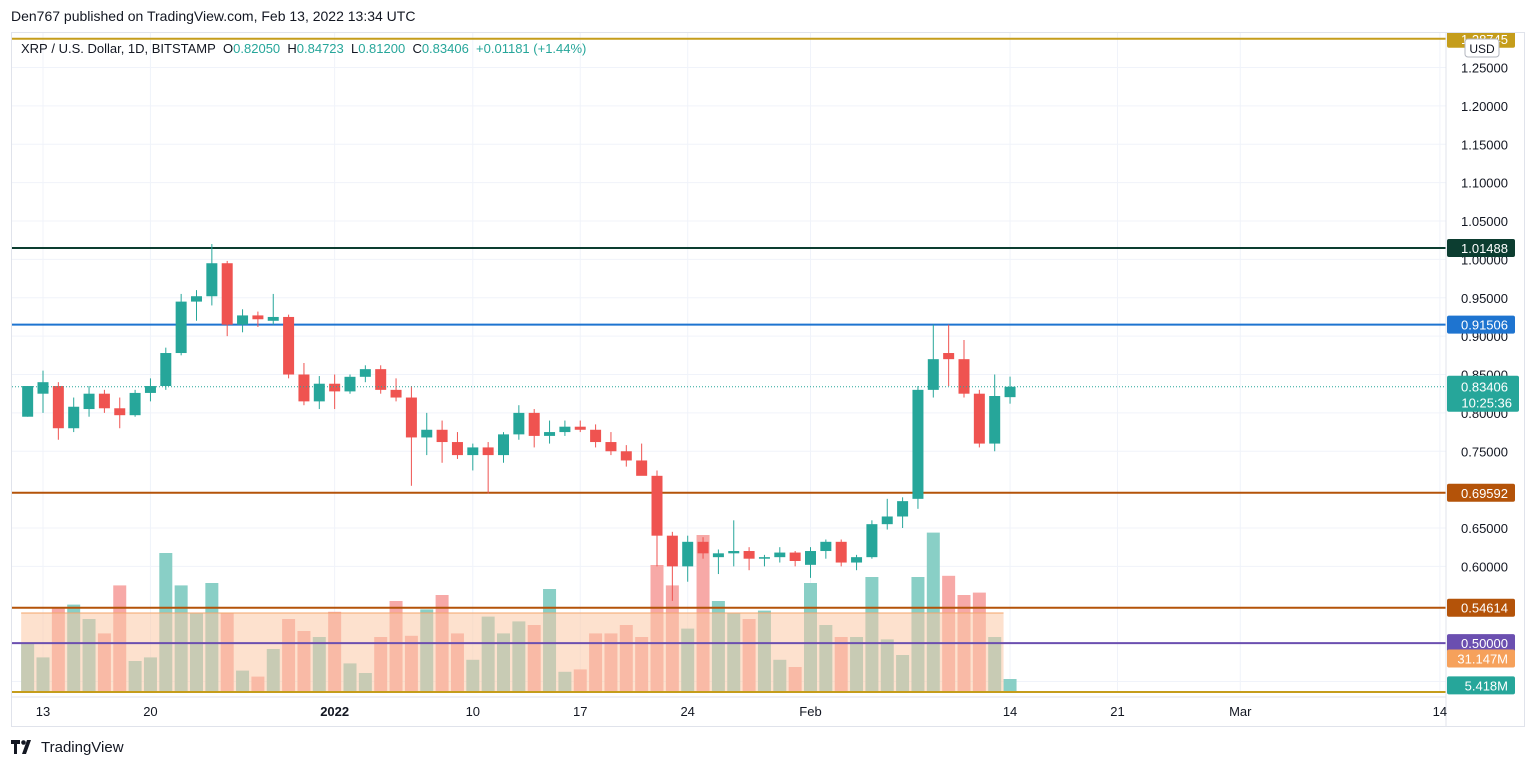 The width and height of the screenshot is (1536, 767). Describe the element at coordinates (449, 48) in the screenshot. I see `legend-part: 0.83406` at that location.